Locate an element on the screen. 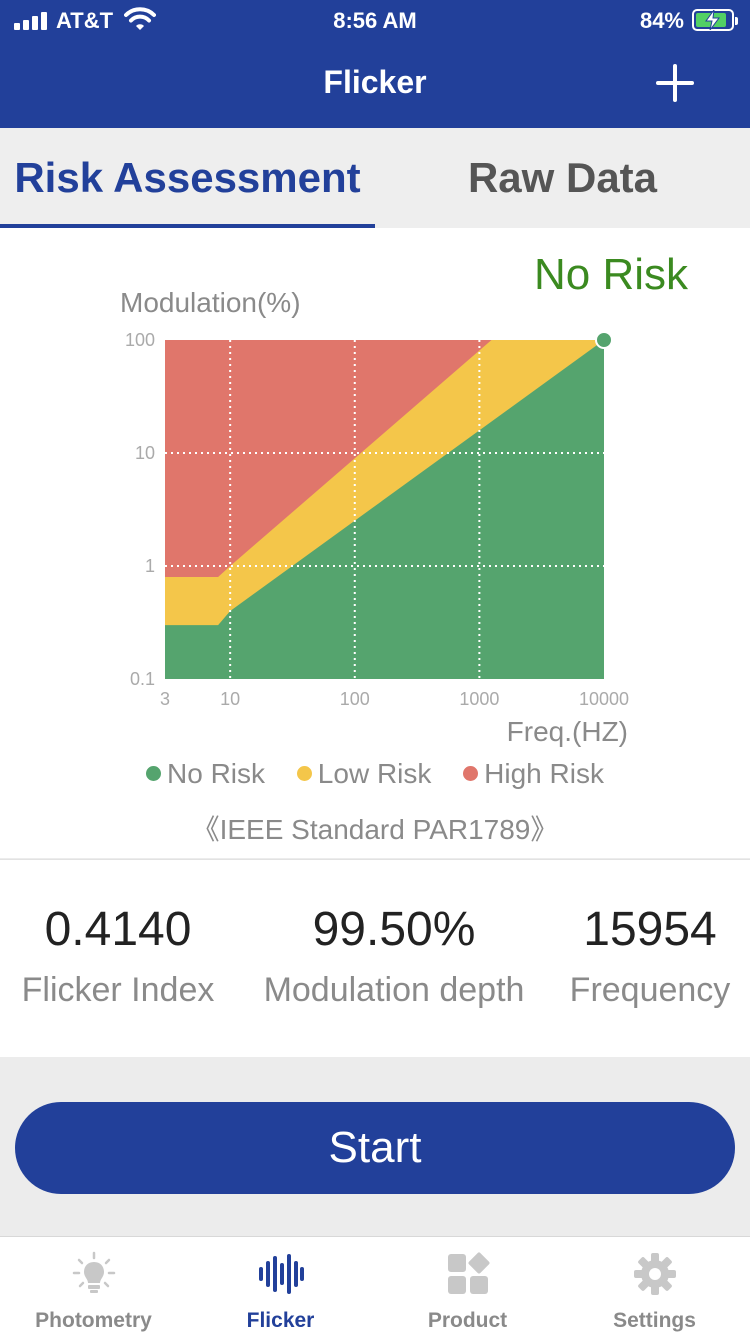 The width and height of the screenshot is (750, 1334). carrier-label: AT&T is located at coordinates (85, 20).